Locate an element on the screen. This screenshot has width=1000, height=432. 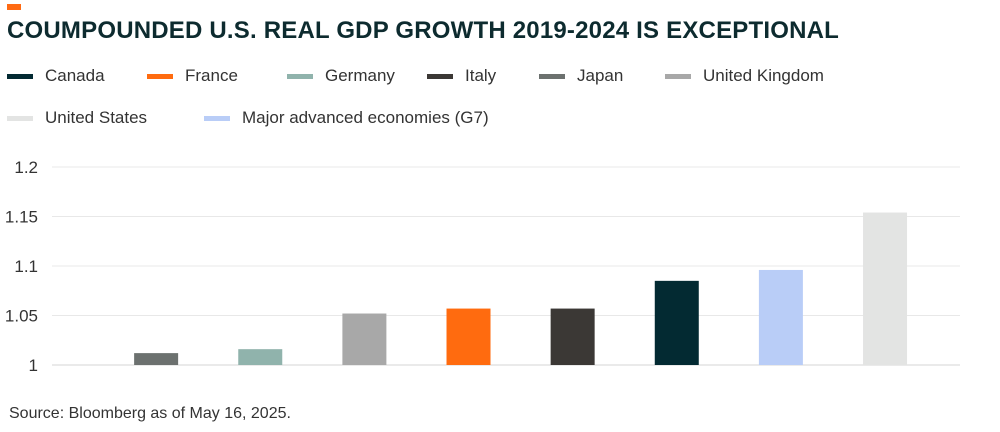
legend-item: Japan is located at coordinates (581, 76).